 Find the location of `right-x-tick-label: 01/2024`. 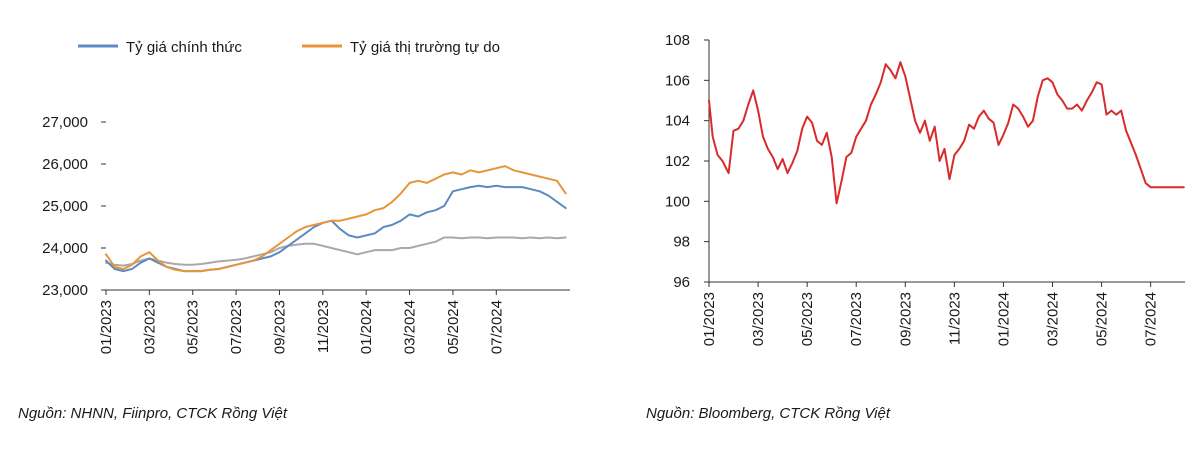

right-x-tick-label: 01/2024 is located at coordinates (1003, 319).